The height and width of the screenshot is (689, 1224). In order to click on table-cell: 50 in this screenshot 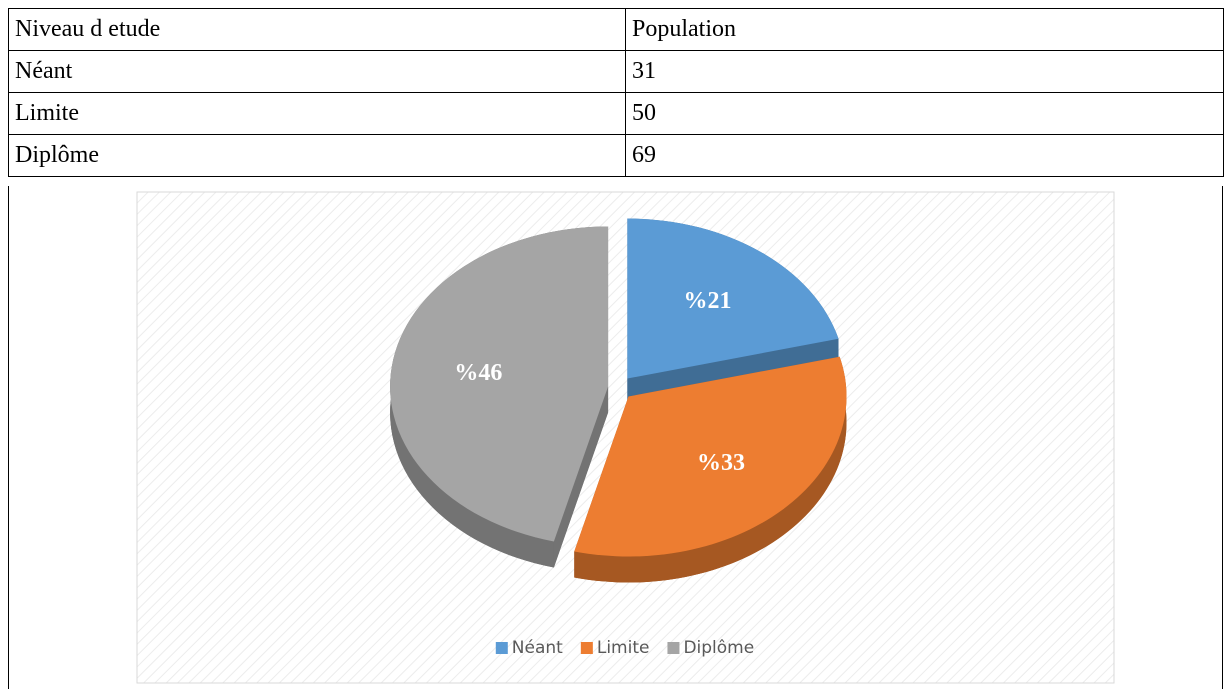, I will do `click(924, 113)`.